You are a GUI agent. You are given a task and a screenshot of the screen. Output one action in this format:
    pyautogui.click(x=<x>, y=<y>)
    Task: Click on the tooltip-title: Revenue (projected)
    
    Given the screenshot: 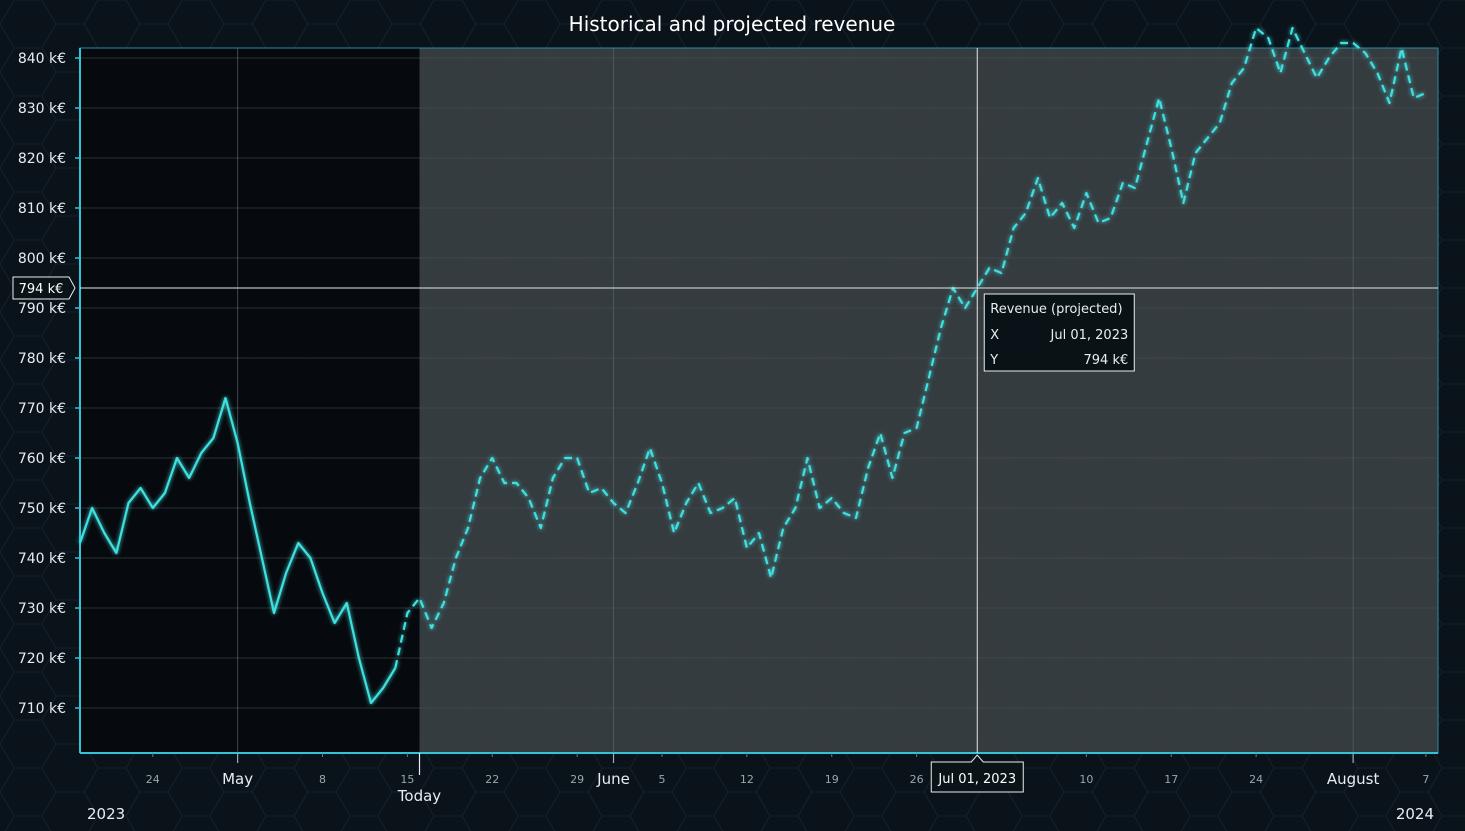 What is the action you would take?
    pyautogui.click(x=1056, y=309)
    